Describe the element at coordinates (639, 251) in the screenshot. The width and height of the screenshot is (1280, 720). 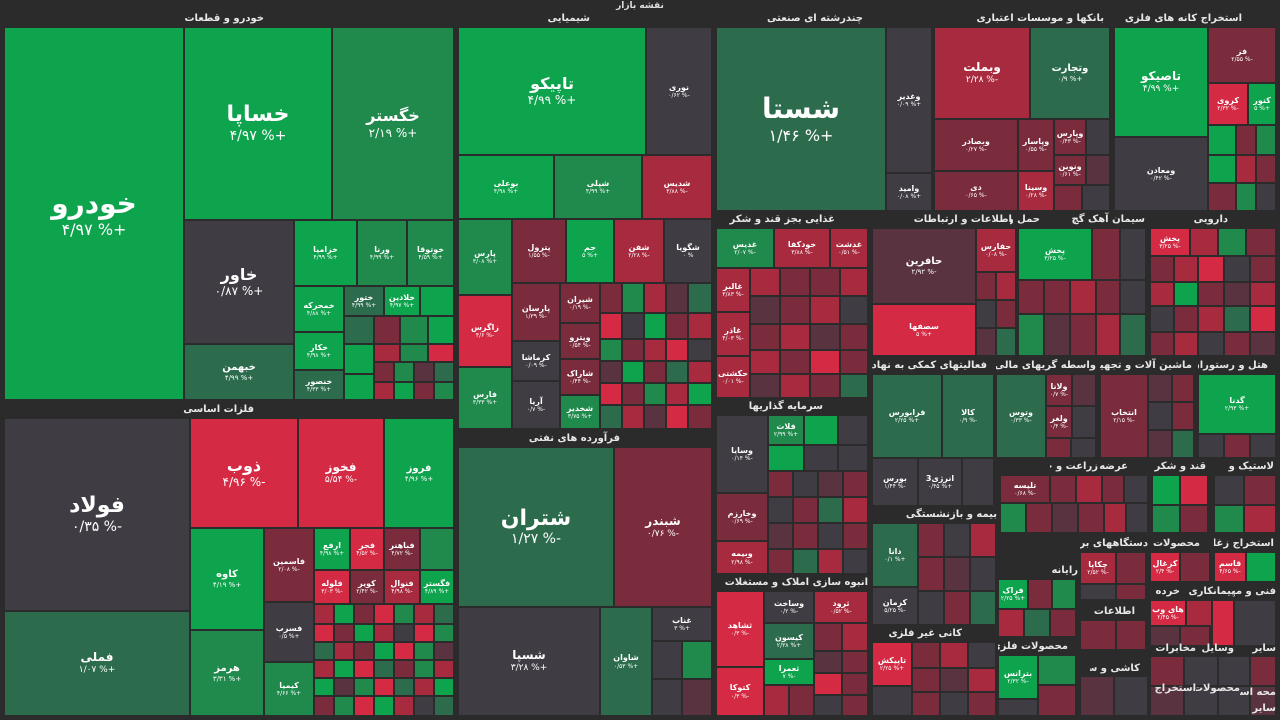
I see `tile-shfan: شفن ۲/۲۸ %-` at that location.